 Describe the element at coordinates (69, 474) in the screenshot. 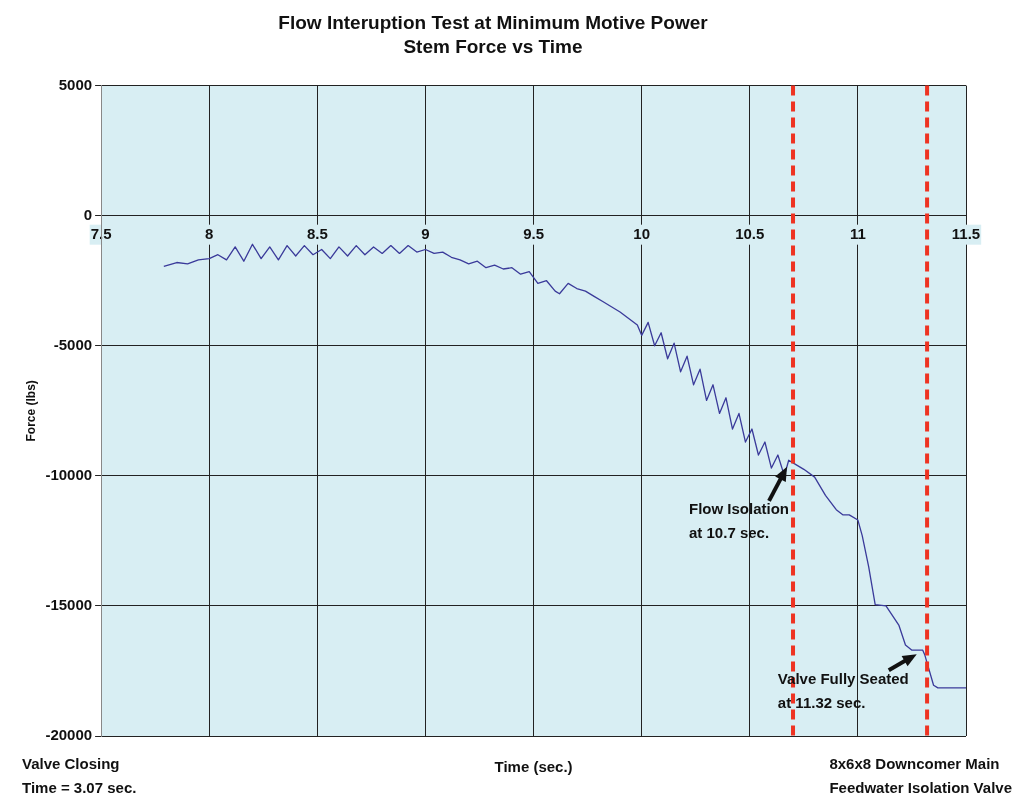

I see `y-tick-label: -10000` at that location.